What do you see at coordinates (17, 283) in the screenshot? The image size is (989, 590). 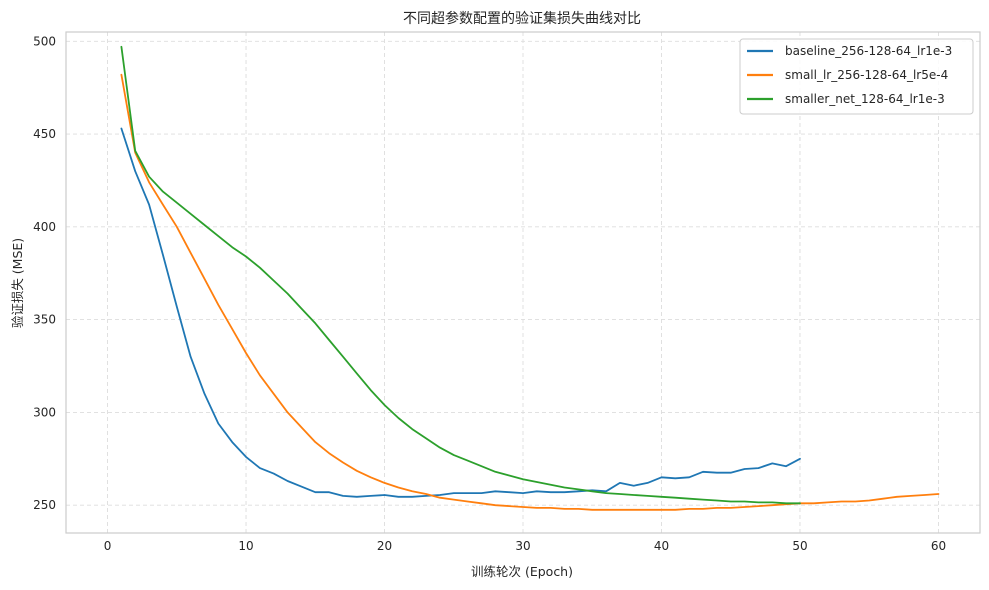 I see `y-axis-label: 验证损失 (MSE)` at bounding box center [17, 283].